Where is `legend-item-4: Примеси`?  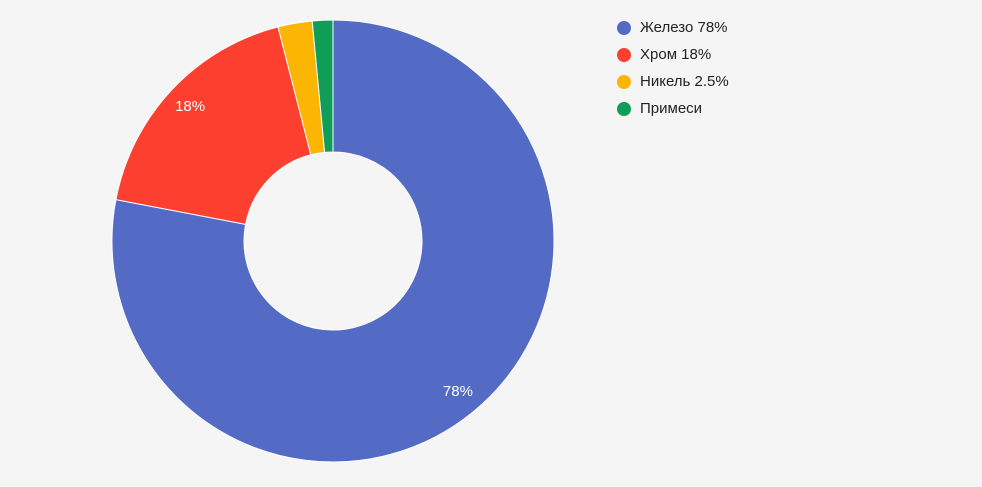
legend-item-4: Примеси is located at coordinates (659, 108).